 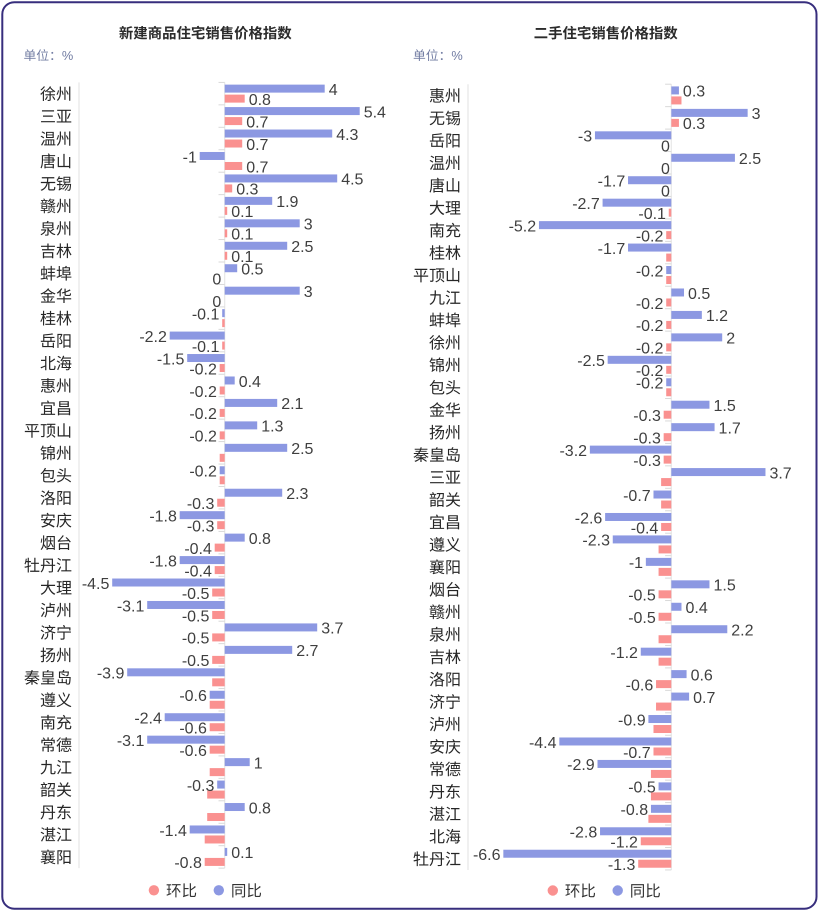 I want to click on svg-text: -4.4, so click(x=543, y=743).